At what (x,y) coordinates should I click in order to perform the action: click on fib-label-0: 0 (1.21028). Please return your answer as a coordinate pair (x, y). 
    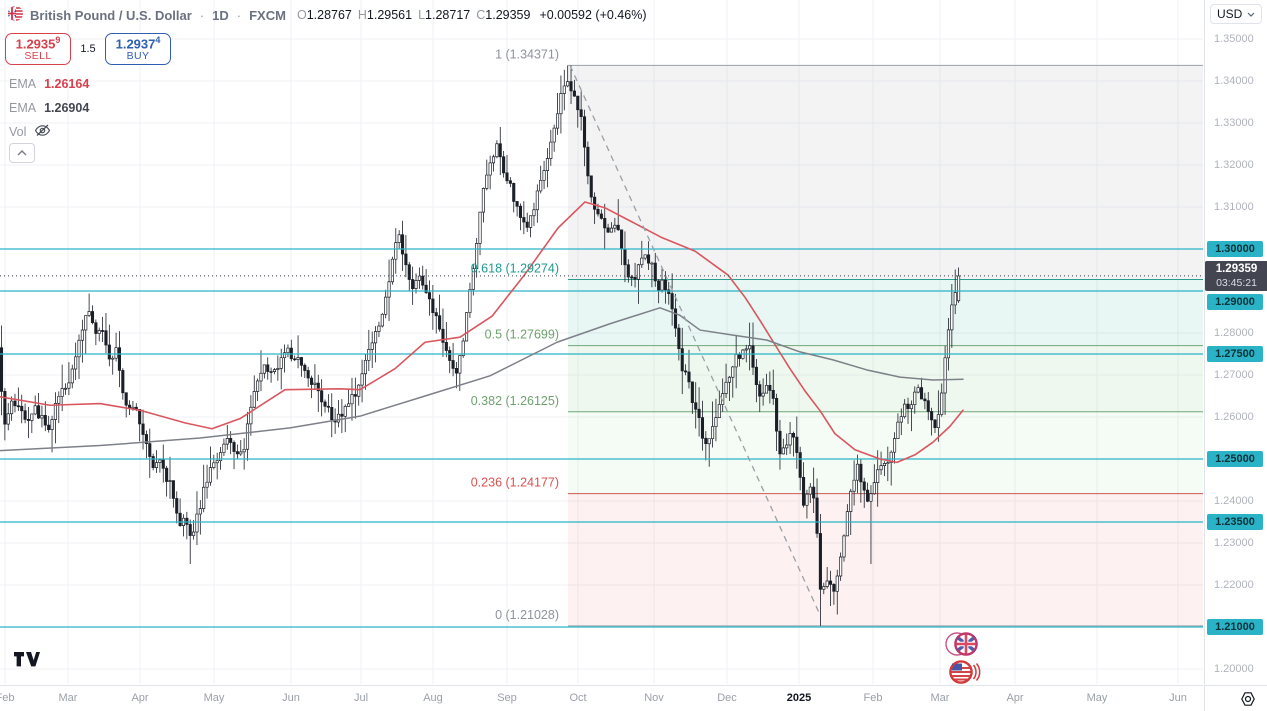
    Looking at the image, I should click on (527, 615).